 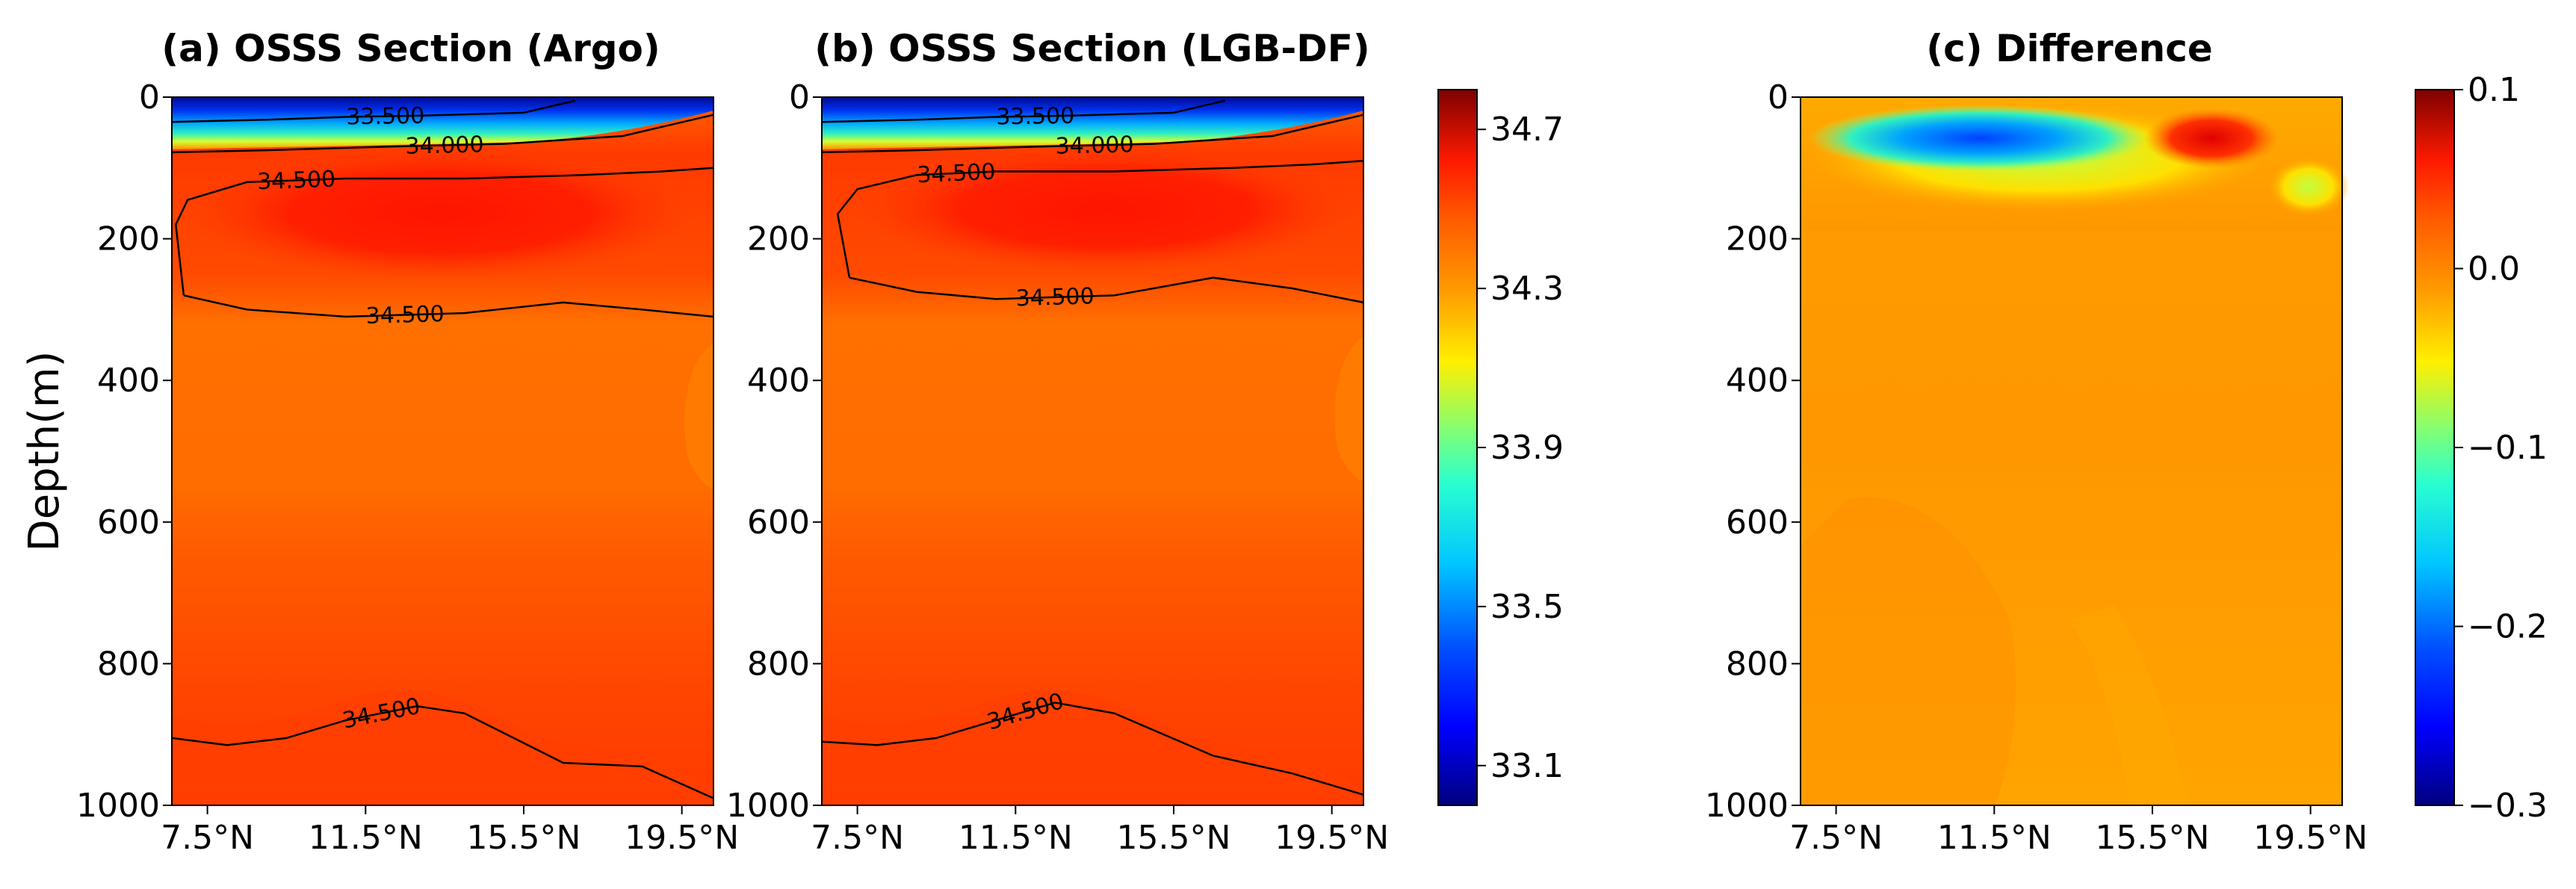 I want to click on panel-b-core, so click(x=1105, y=210).